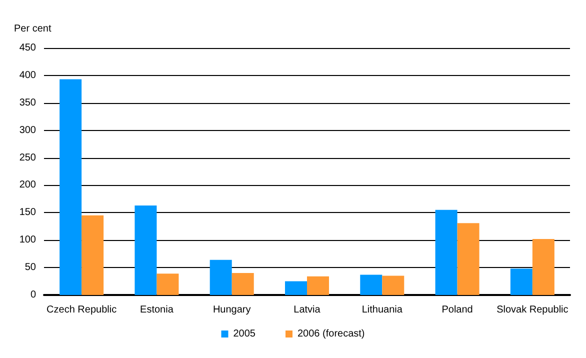 The width and height of the screenshot is (586, 358). What do you see at coordinates (81, 310) in the screenshot?
I see `x-tick-label: Czech Republic` at bounding box center [81, 310].